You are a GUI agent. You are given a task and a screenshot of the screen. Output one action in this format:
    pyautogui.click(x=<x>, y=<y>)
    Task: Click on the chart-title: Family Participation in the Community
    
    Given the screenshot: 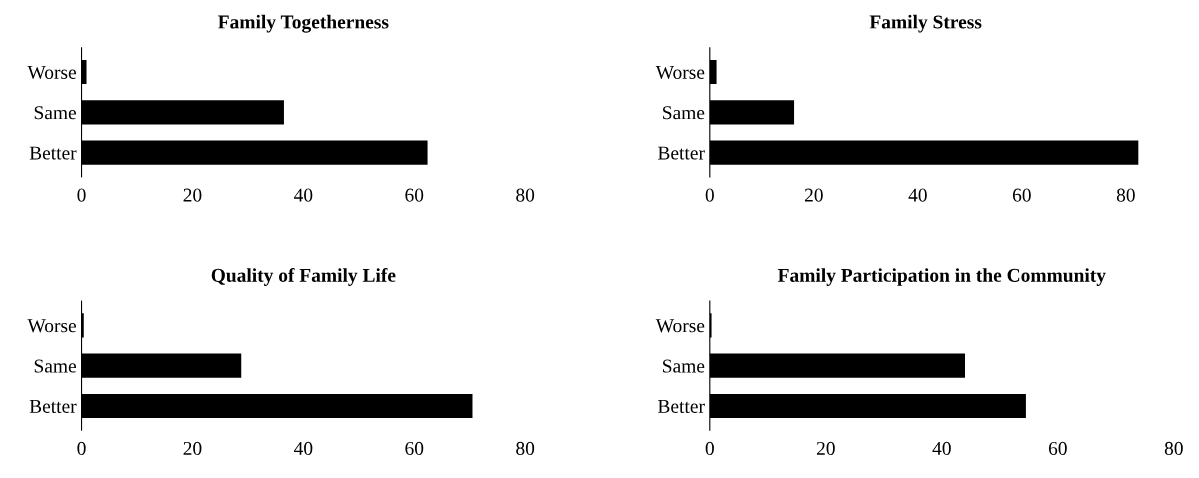 What is the action you would take?
    pyautogui.click(x=941, y=277)
    